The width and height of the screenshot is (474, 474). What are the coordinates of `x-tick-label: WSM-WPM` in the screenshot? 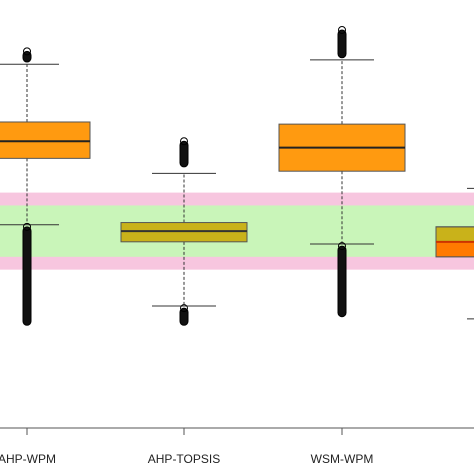 It's located at (342, 459).